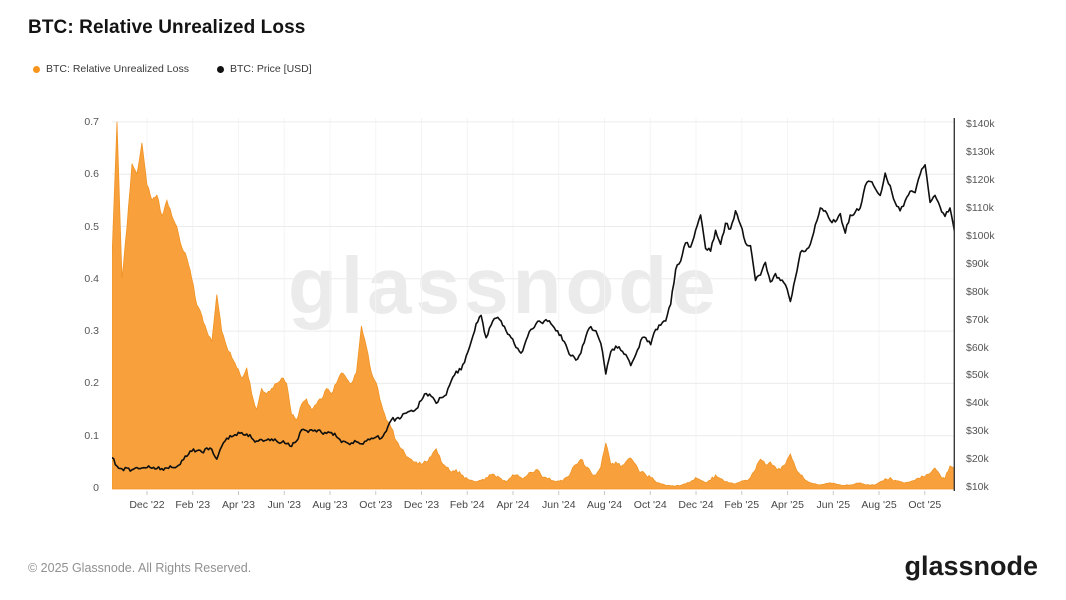 The width and height of the screenshot is (1066, 600). Describe the element at coordinates (270, 69) in the screenshot. I see `legend-label: BTC: Price [USD]` at that location.